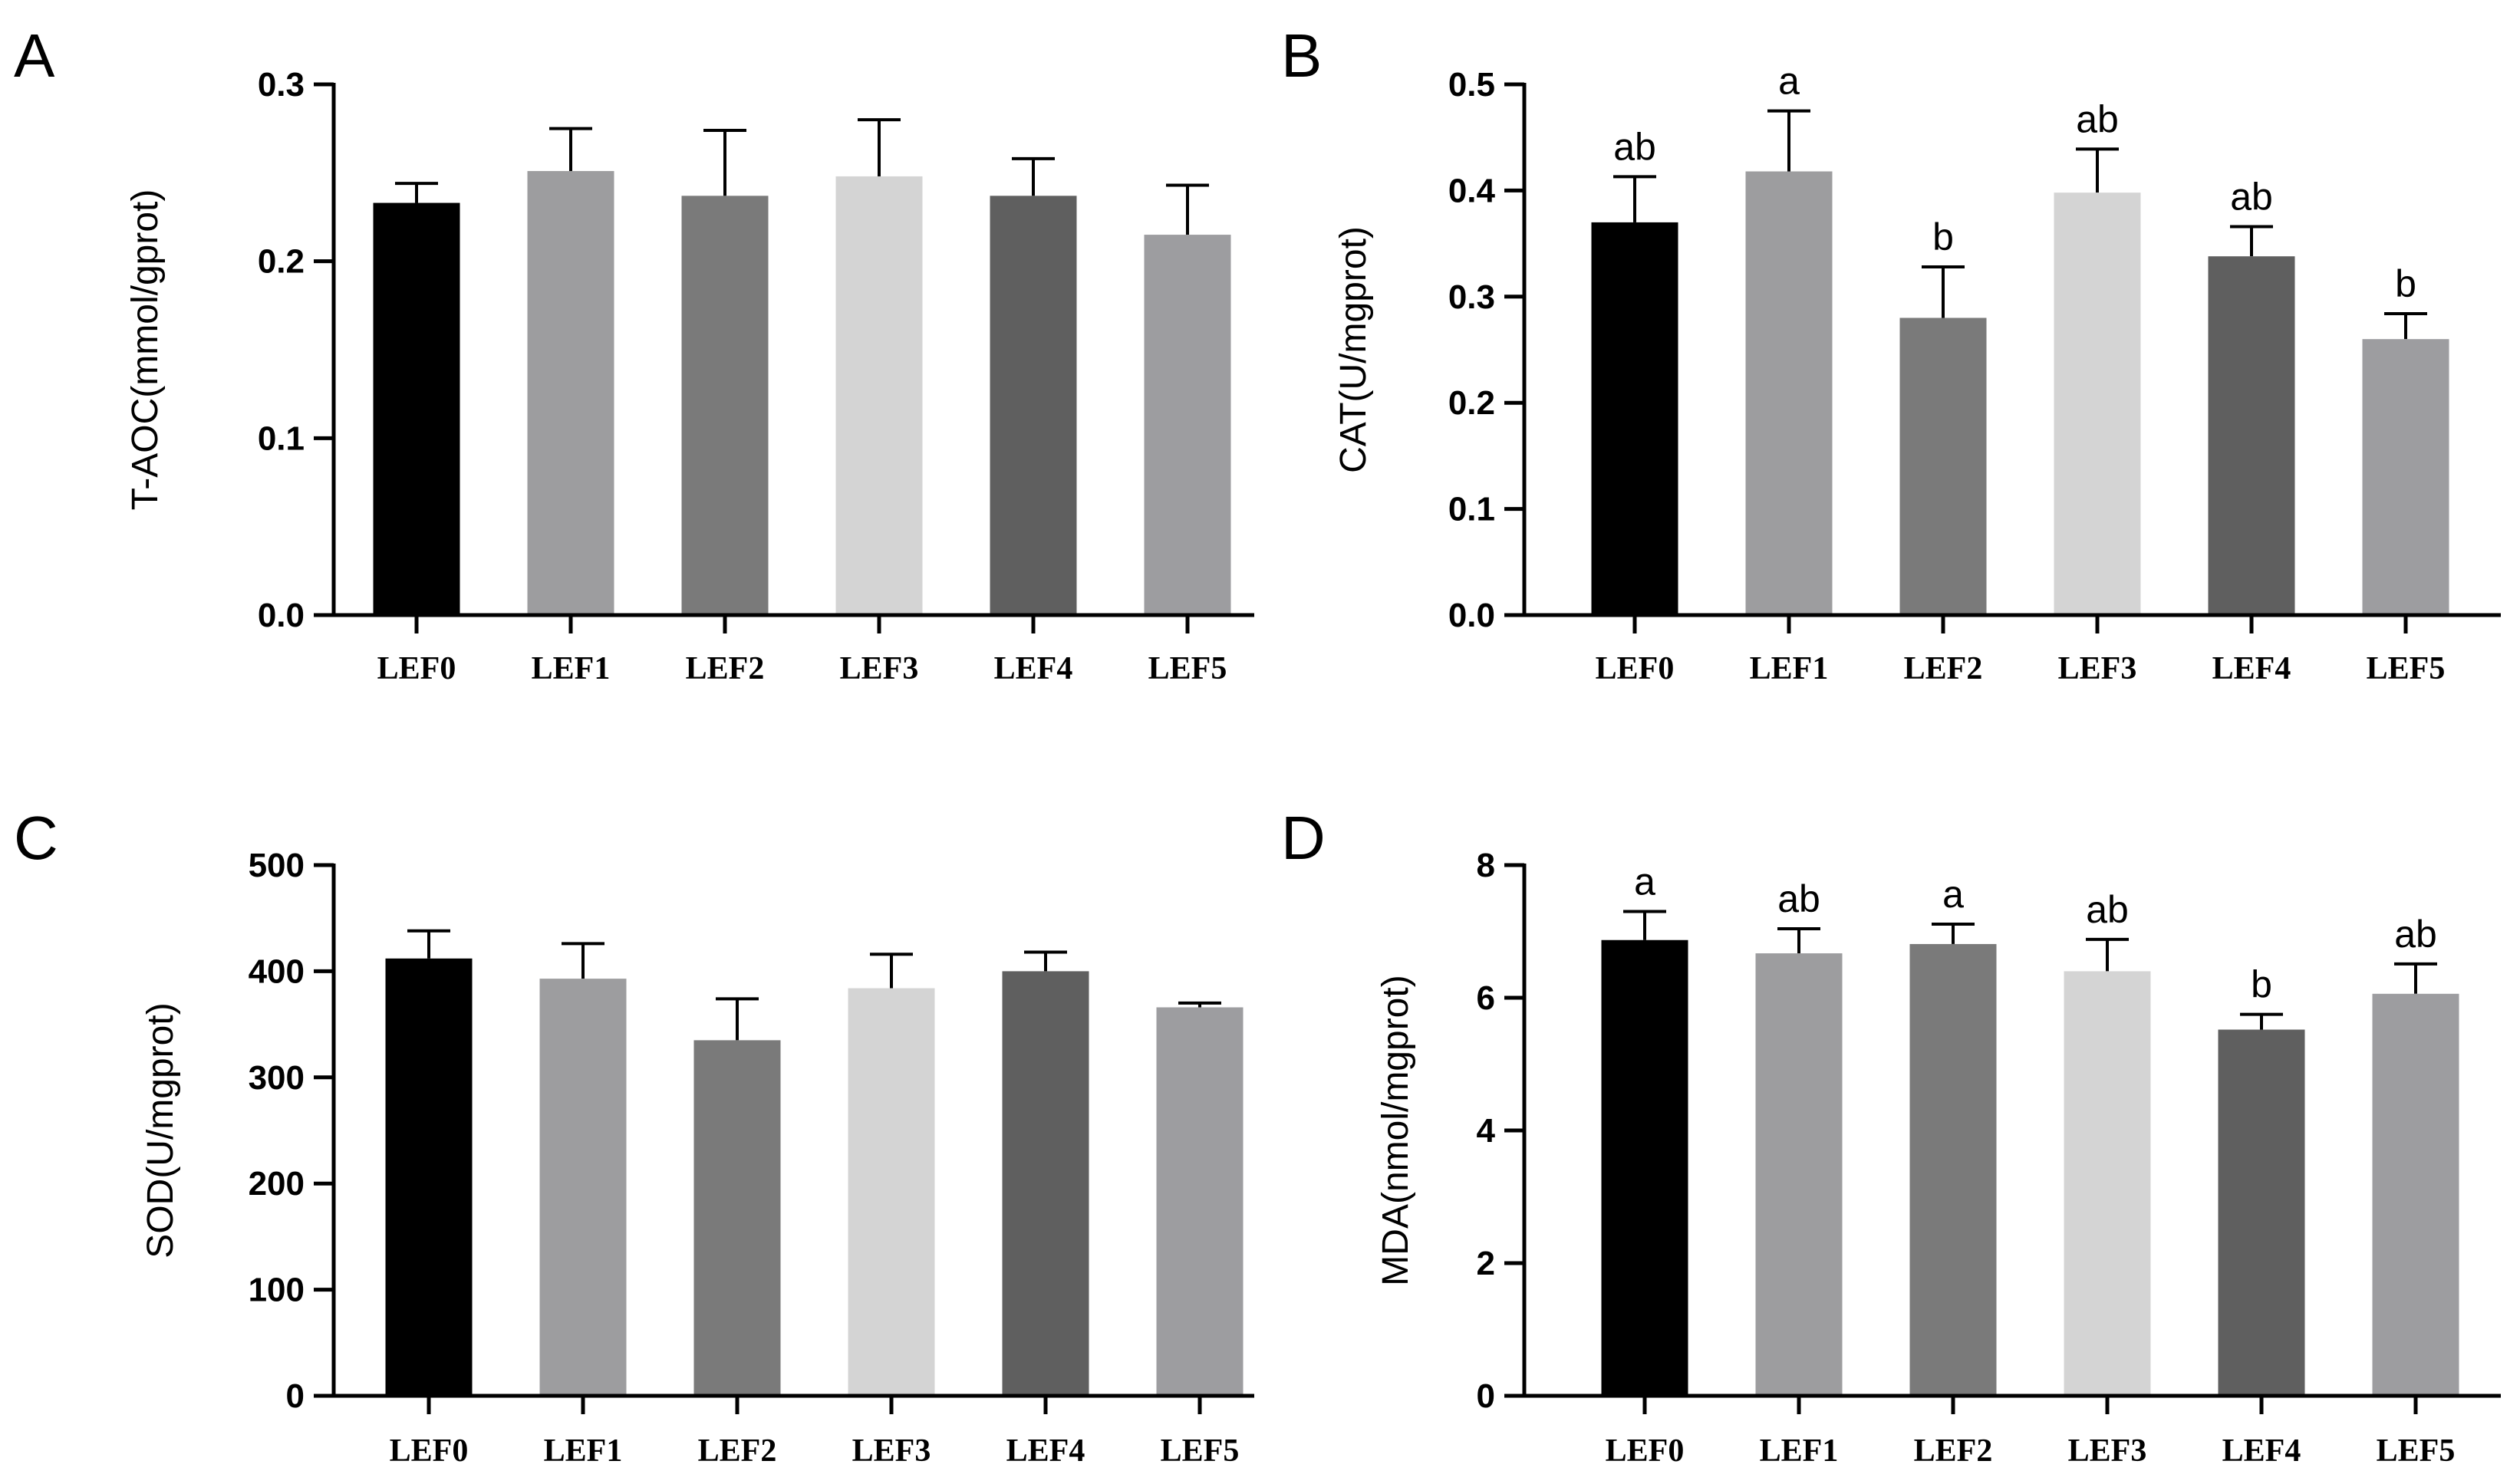 Image resolution: width=2520 pixels, height=1484 pixels. I want to click on y-tick-label: 0.5, so click(1471, 85).